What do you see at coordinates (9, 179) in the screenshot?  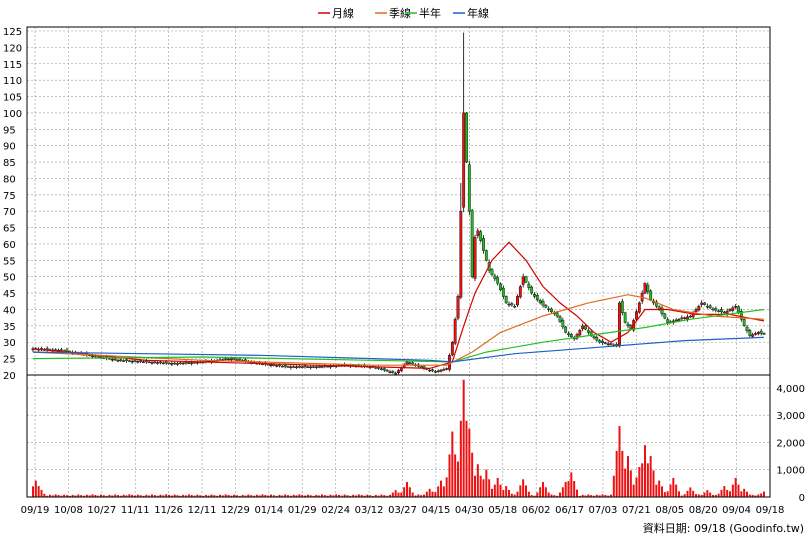 I see `price-tick-label: 80` at bounding box center [9, 179].